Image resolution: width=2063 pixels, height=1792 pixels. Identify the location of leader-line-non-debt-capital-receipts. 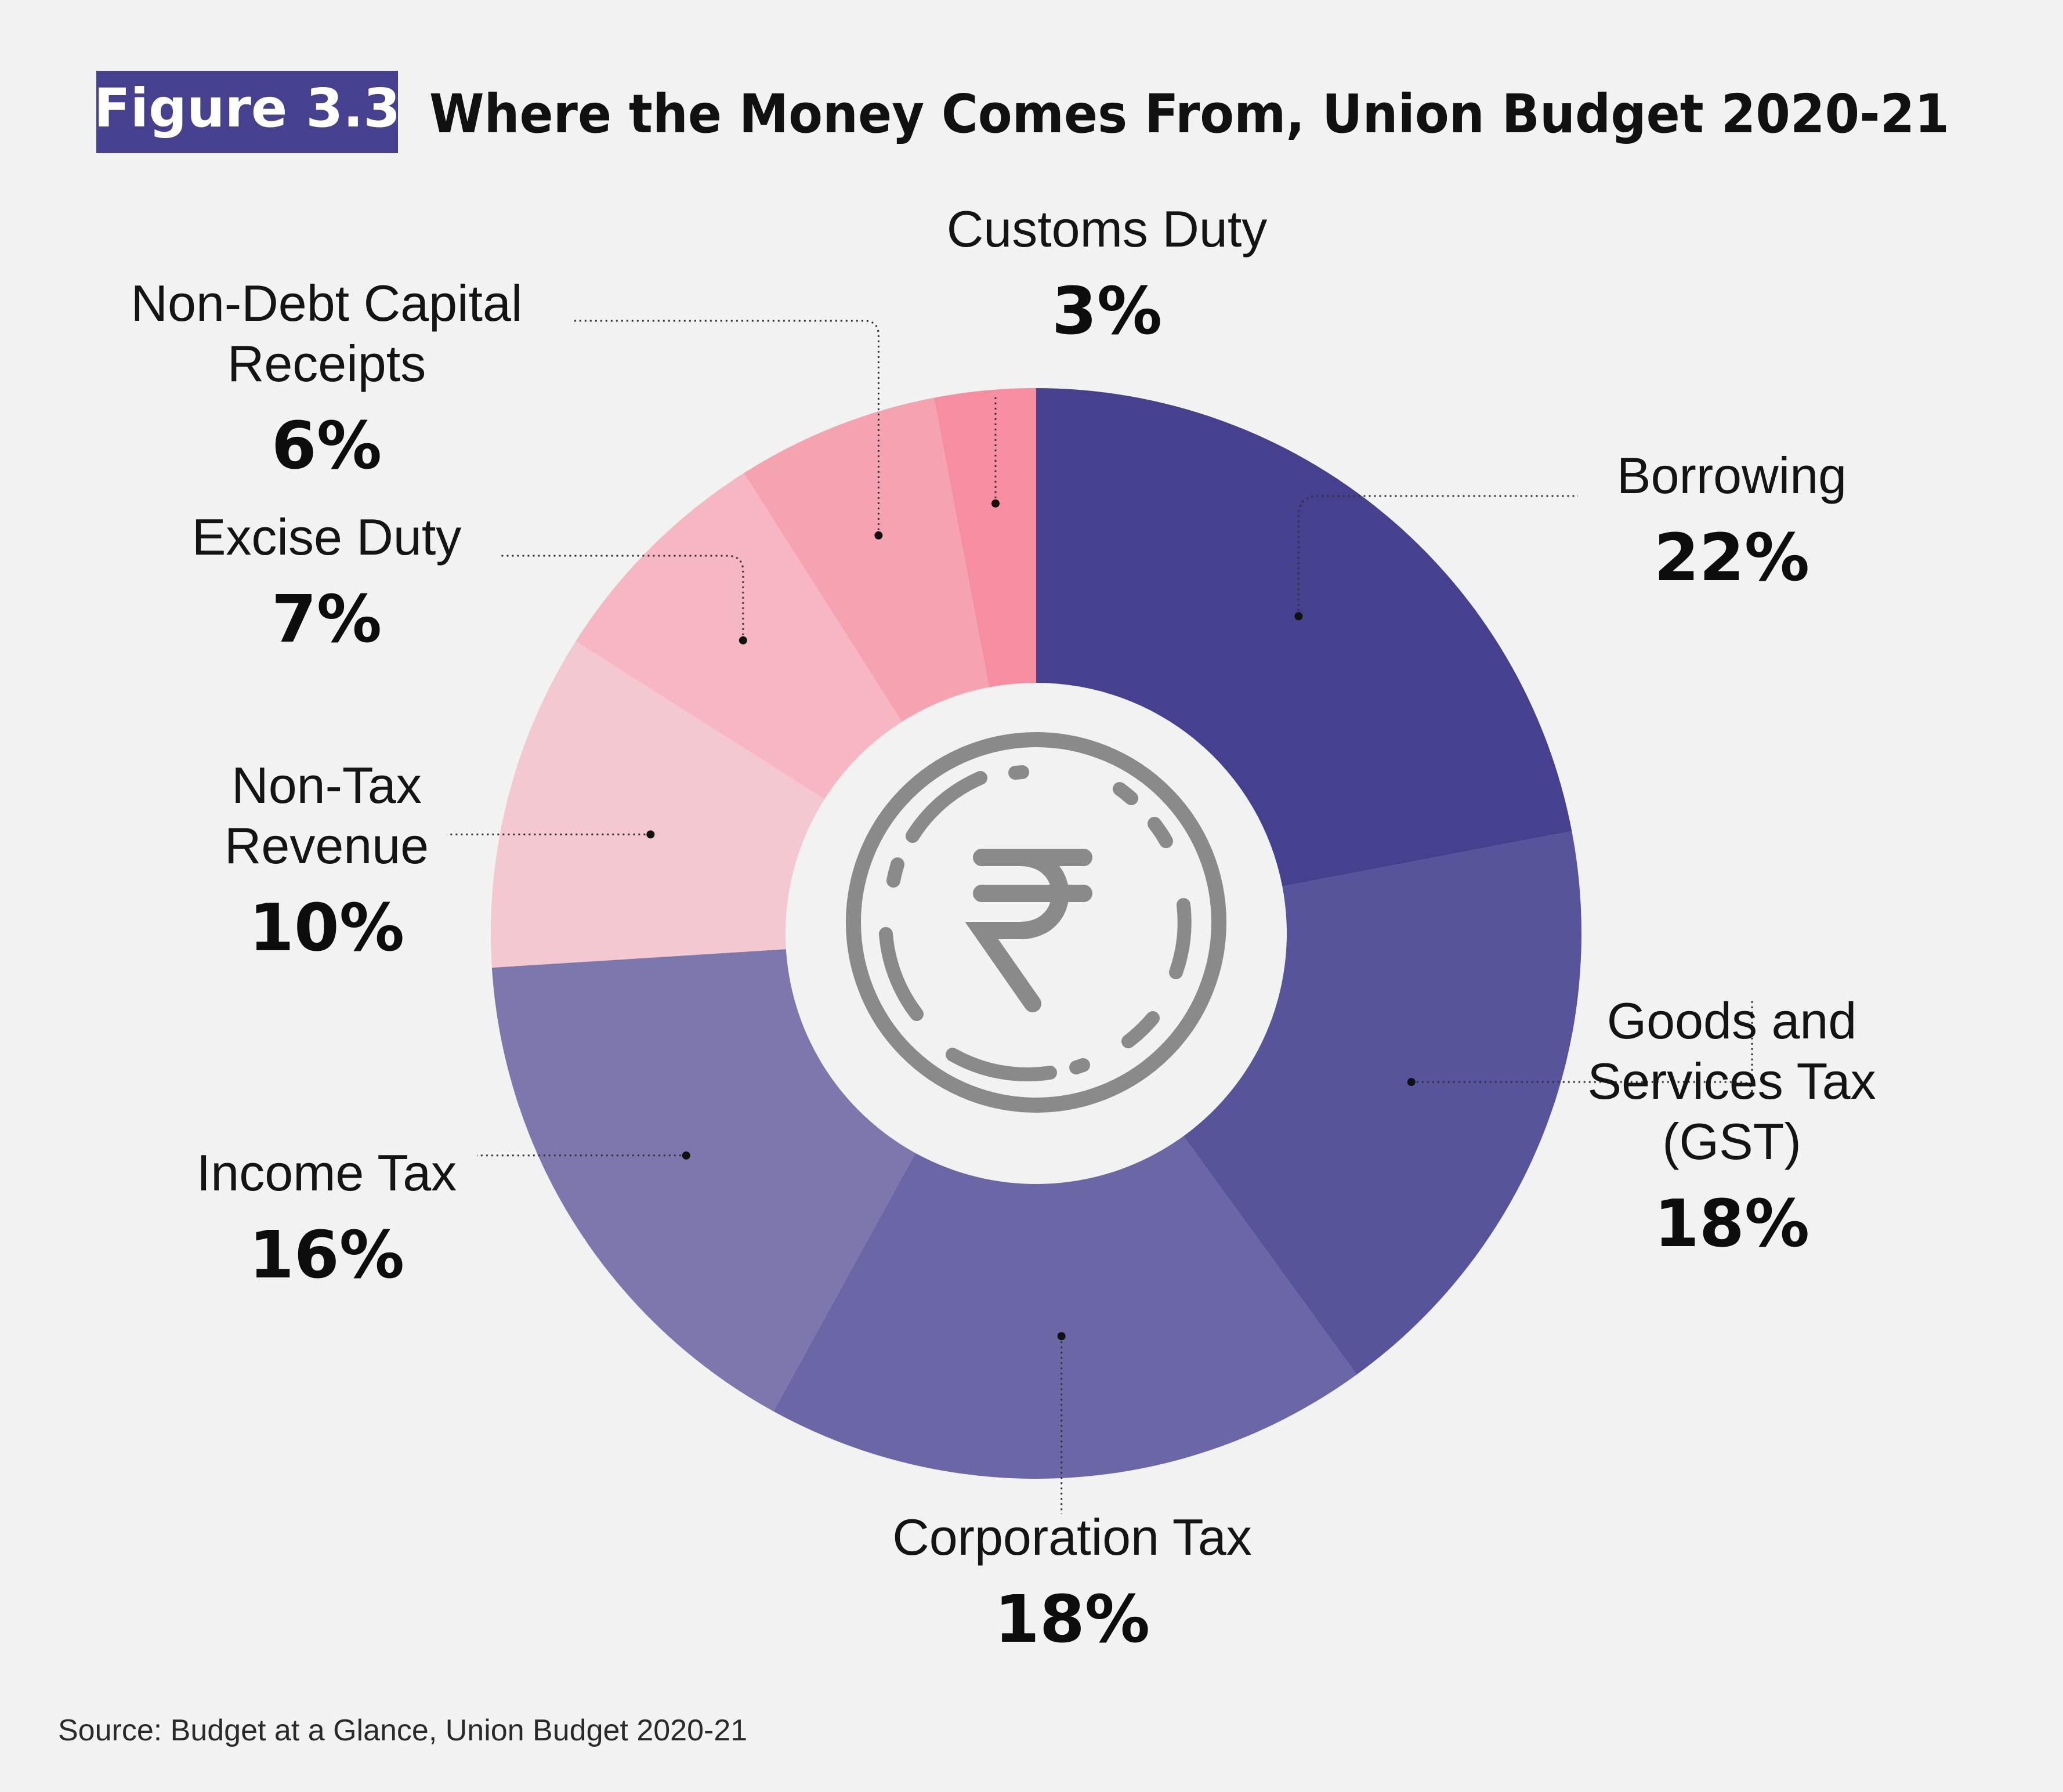
(727, 427).